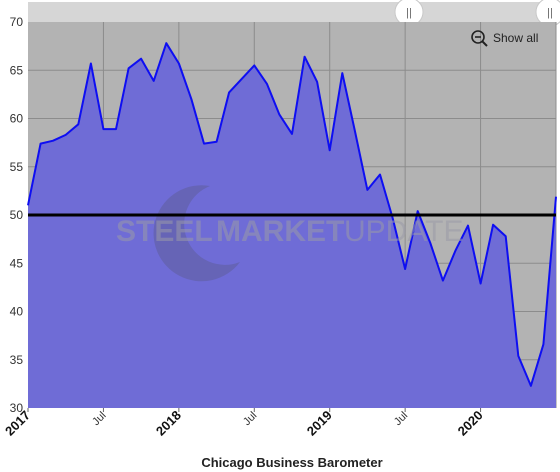  I want to click on watermark-swoosh-icon, so click(196, 233).